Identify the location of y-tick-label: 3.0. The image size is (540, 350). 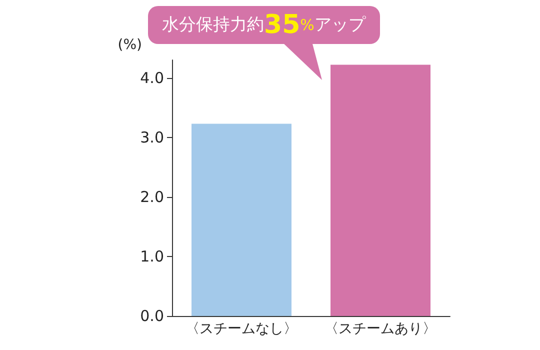
(152, 137).